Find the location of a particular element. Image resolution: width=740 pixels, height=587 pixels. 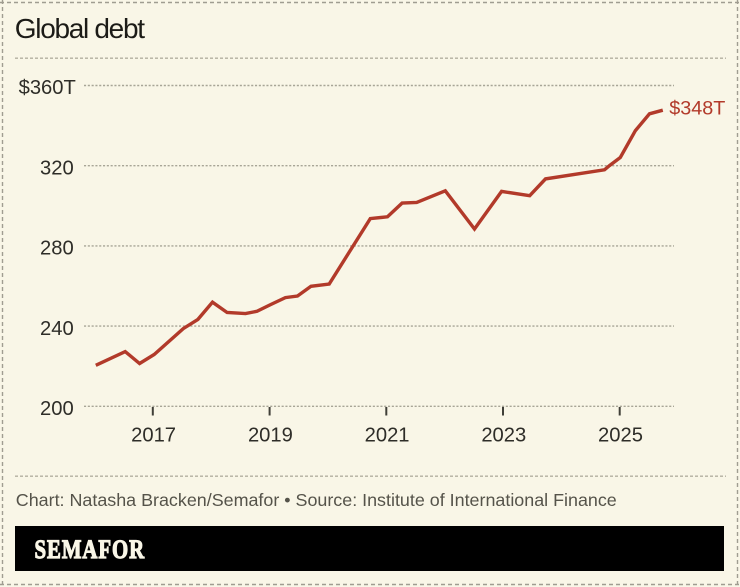

svg-text: SEMAFOR is located at coordinates (90, 550).